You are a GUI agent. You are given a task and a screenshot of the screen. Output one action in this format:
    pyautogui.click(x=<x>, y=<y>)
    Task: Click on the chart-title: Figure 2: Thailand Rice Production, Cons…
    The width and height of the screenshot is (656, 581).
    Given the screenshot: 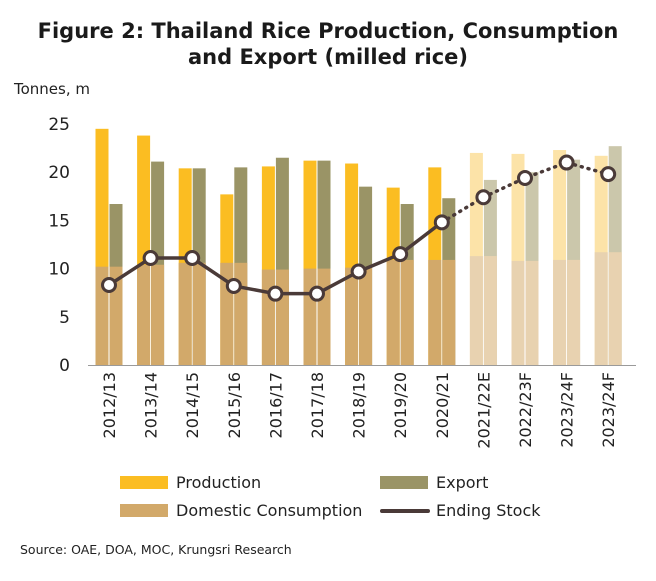 What is the action you would take?
    pyautogui.click(x=328, y=44)
    